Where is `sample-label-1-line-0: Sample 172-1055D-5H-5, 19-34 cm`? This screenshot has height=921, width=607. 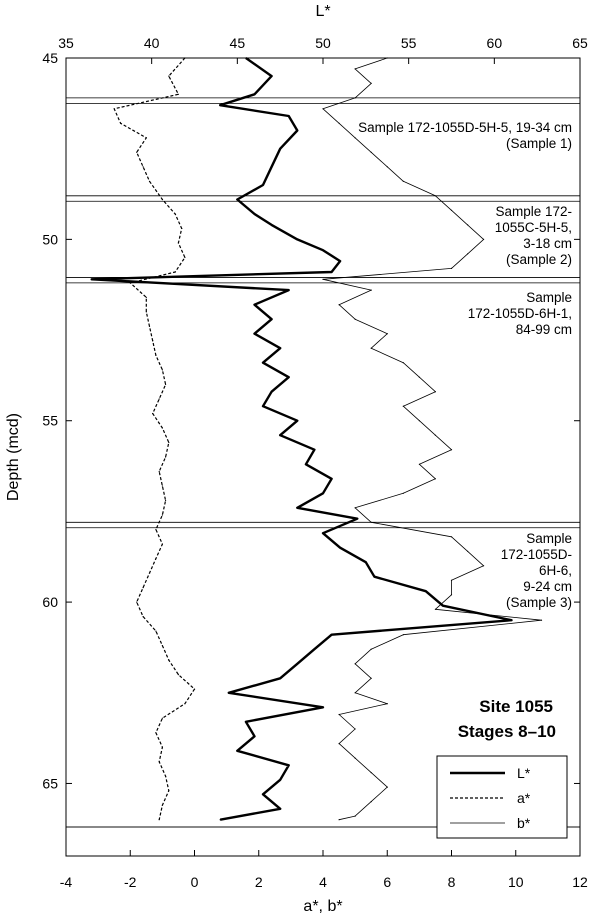 sample-label-1-line-0: Sample 172-1055D-5H-5, 19-34 cm is located at coordinates (465, 127).